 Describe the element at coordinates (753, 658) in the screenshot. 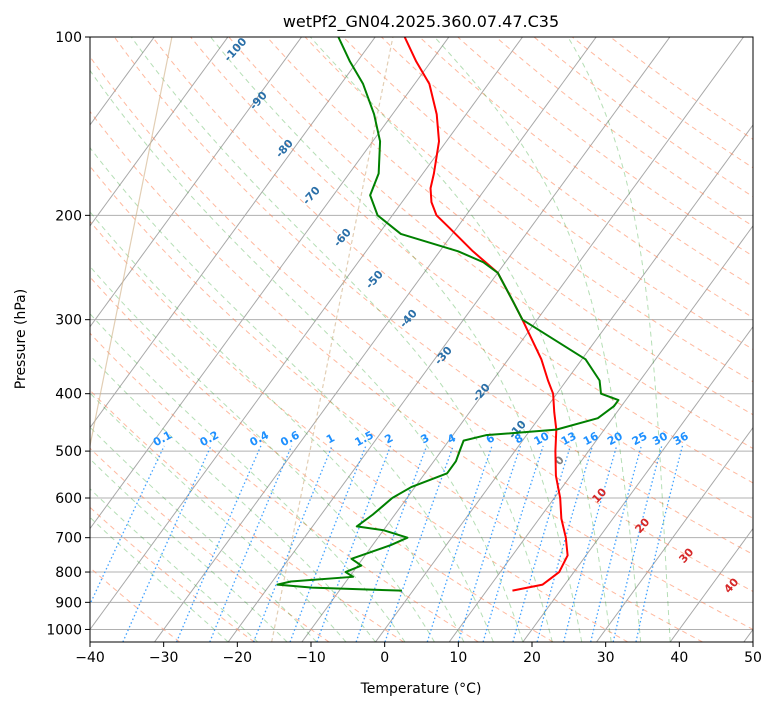

I see `x-tick-label: 50` at that location.